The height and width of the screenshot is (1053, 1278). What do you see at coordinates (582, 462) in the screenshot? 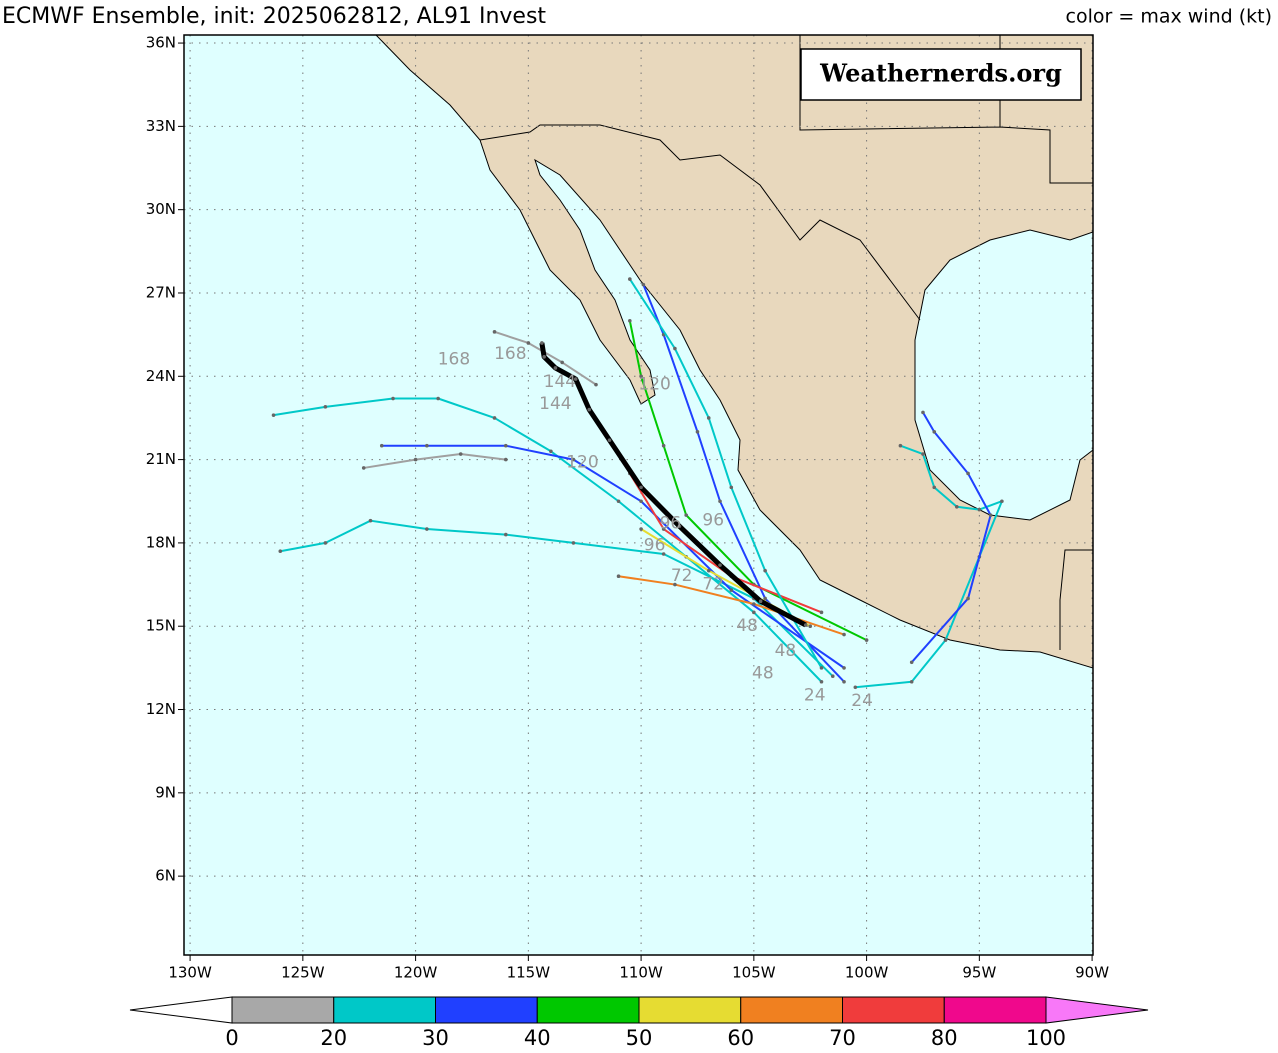
I see `hour-label: 120` at bounding box center [582, 462].